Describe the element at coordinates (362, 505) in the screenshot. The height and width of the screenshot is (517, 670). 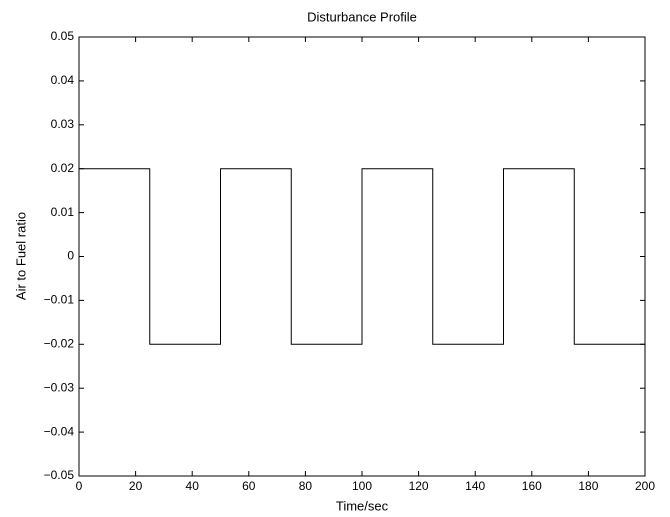
I see `x-axis-title: Time/sec` at that location.